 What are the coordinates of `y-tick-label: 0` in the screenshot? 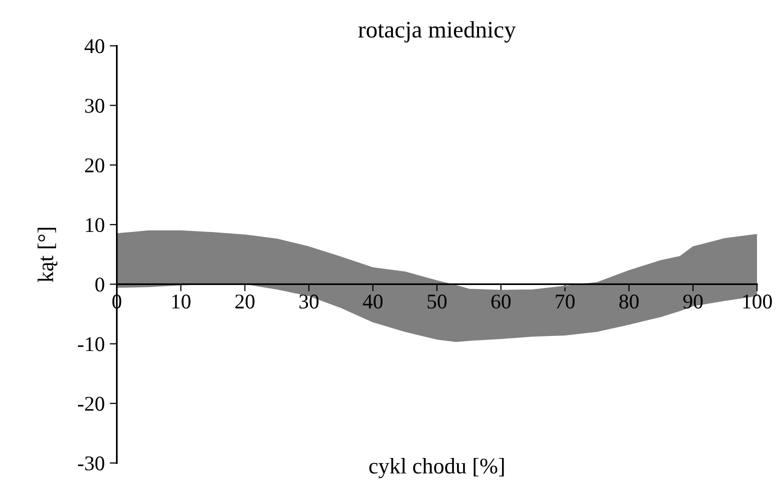 It's located at (99, 285).